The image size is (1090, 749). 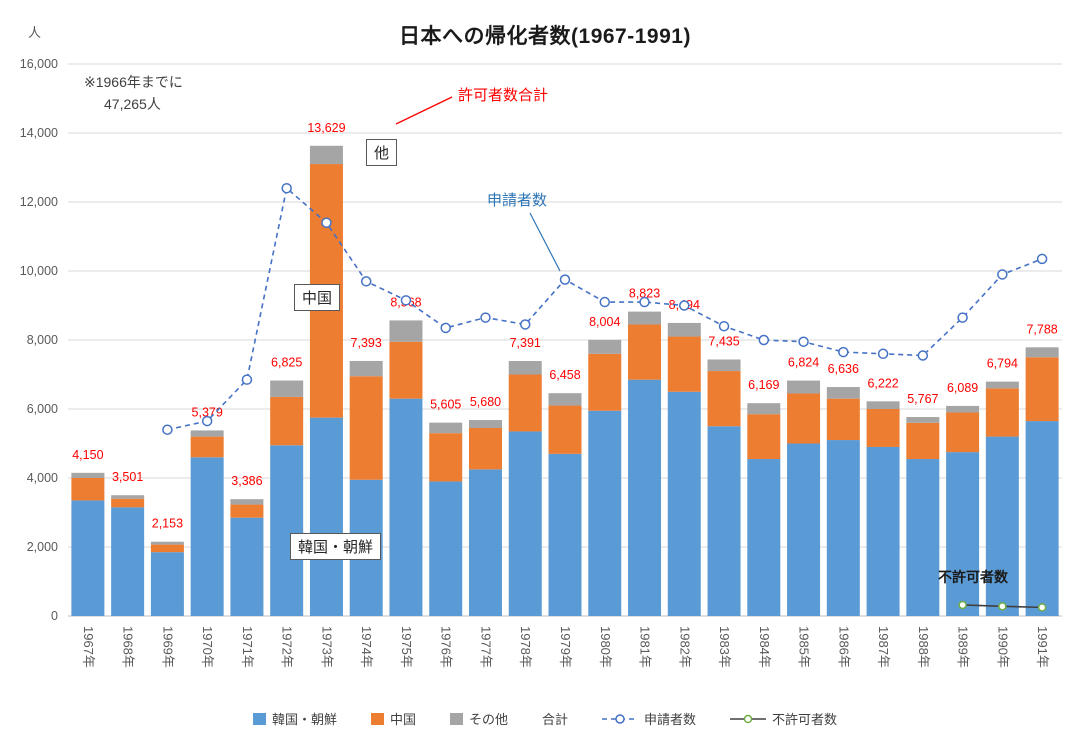 What do you see at coordinates (294, 718) in the screenshot?
I see `legend-item-korea: 韓国・朝鮮` at bounding box center [294, 718].